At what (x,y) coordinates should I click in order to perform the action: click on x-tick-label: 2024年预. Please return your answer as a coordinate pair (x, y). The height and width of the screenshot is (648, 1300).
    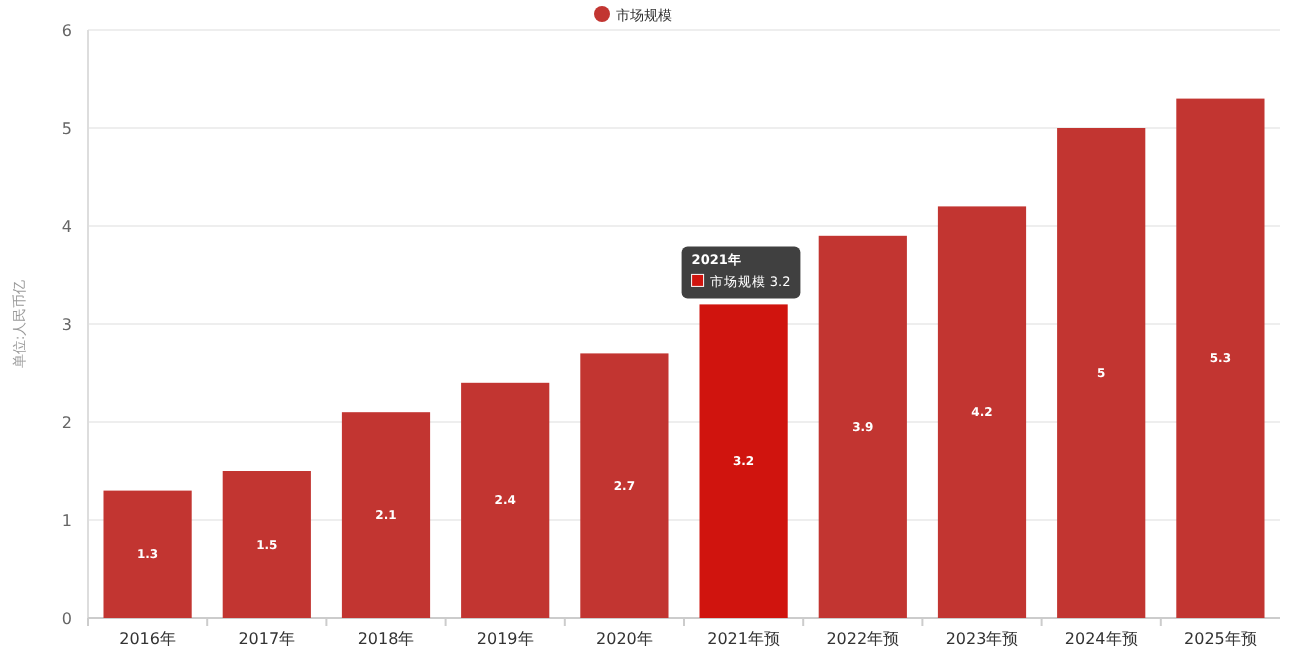
    Looking at the image, I should click on (1101, 639).